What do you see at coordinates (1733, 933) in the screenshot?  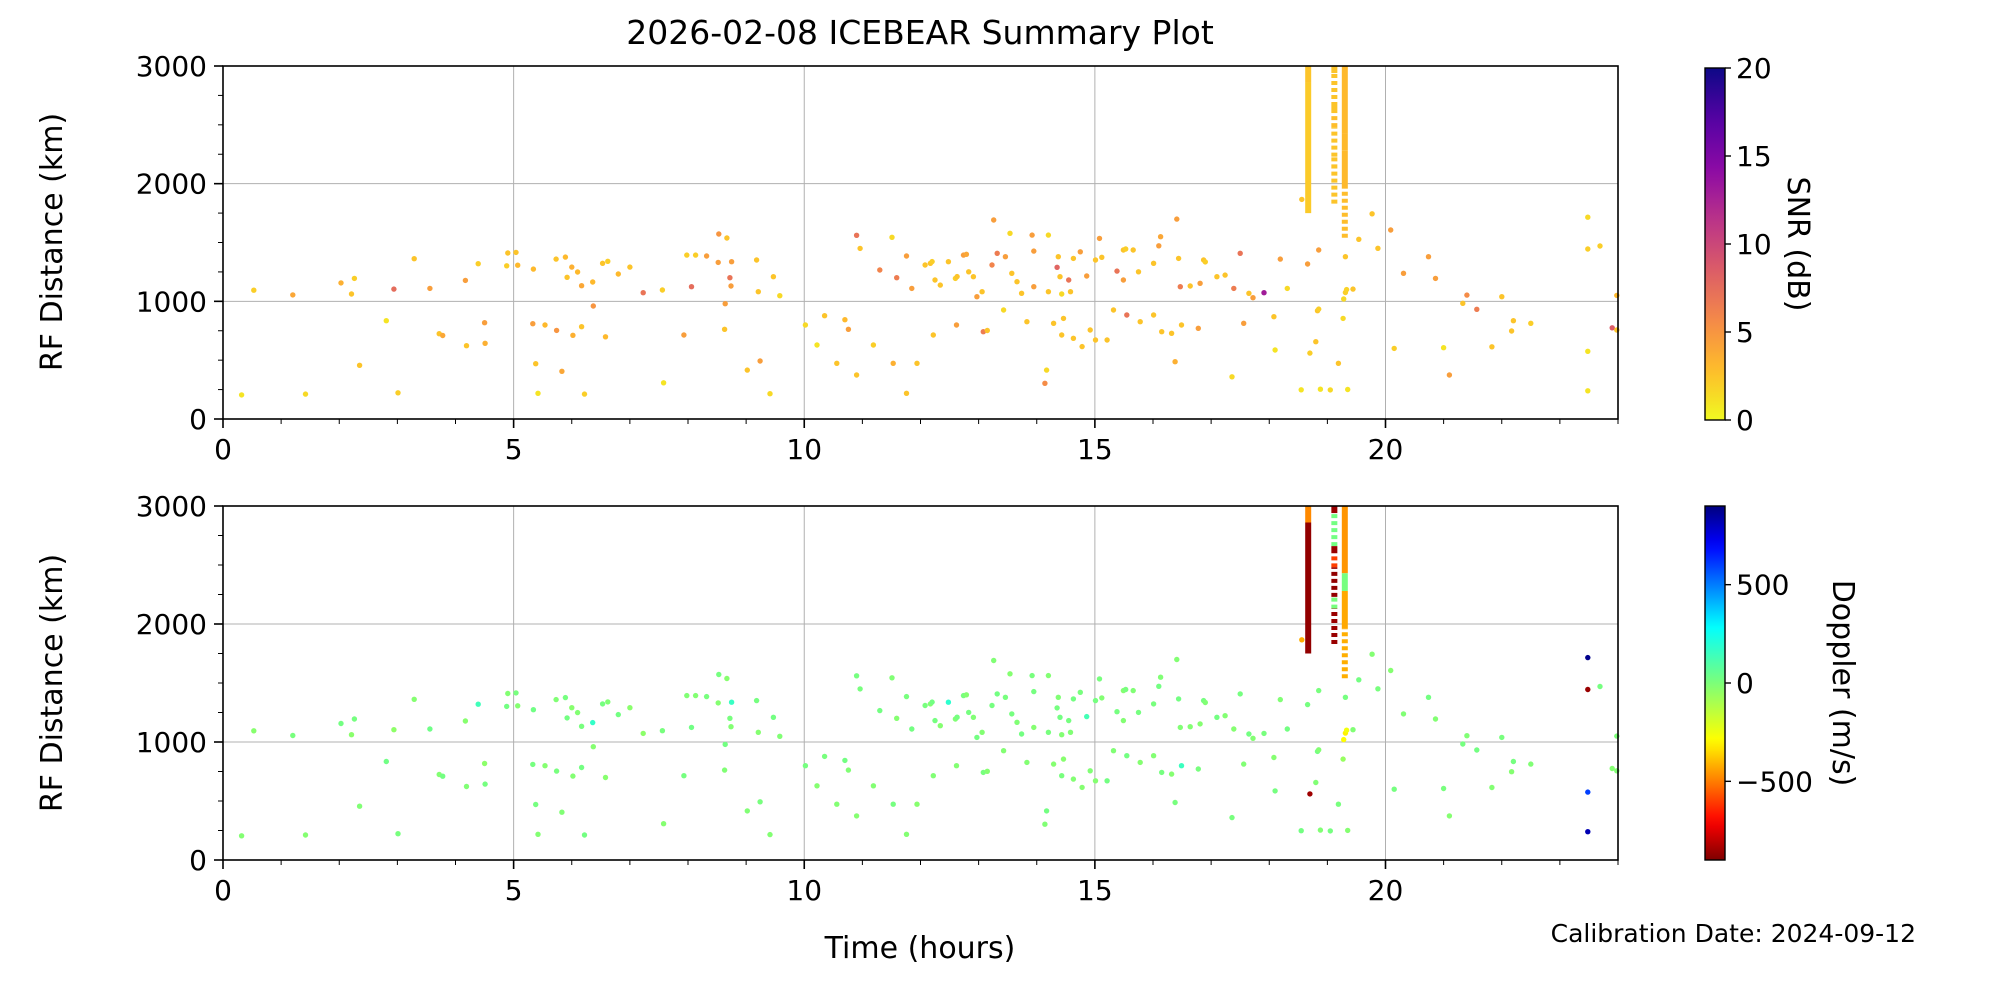 I see `calibration-note: Calibration Date: 2024-09-12` at bounding box center [1733, 933].